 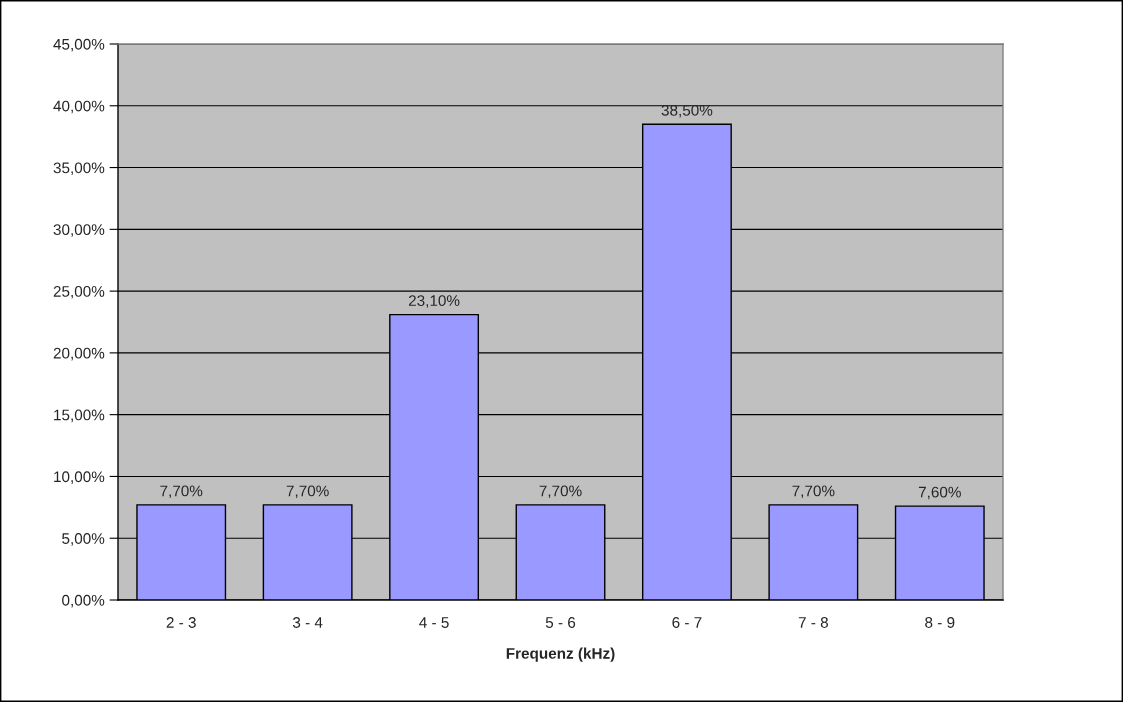 I want to click on y-tick-label: 25,00%, so click(x=79, y=292).